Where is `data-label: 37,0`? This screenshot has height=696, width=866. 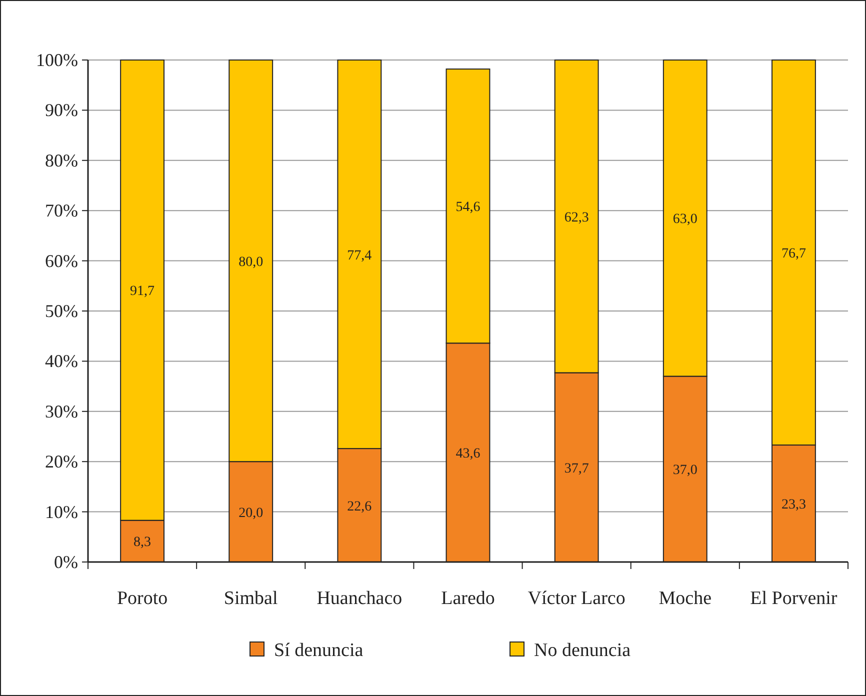
data-label: 37,0 is located at coordinates (685, 470).